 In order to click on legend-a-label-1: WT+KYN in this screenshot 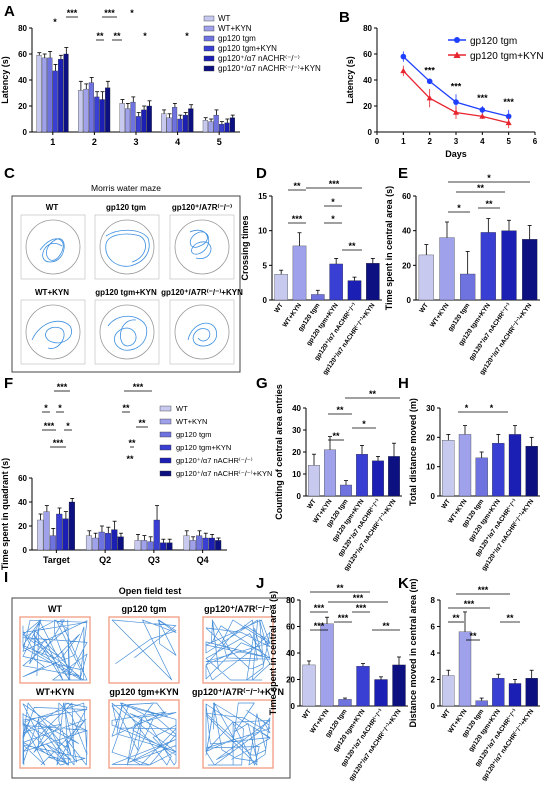, I will do `click(235, 28)`.